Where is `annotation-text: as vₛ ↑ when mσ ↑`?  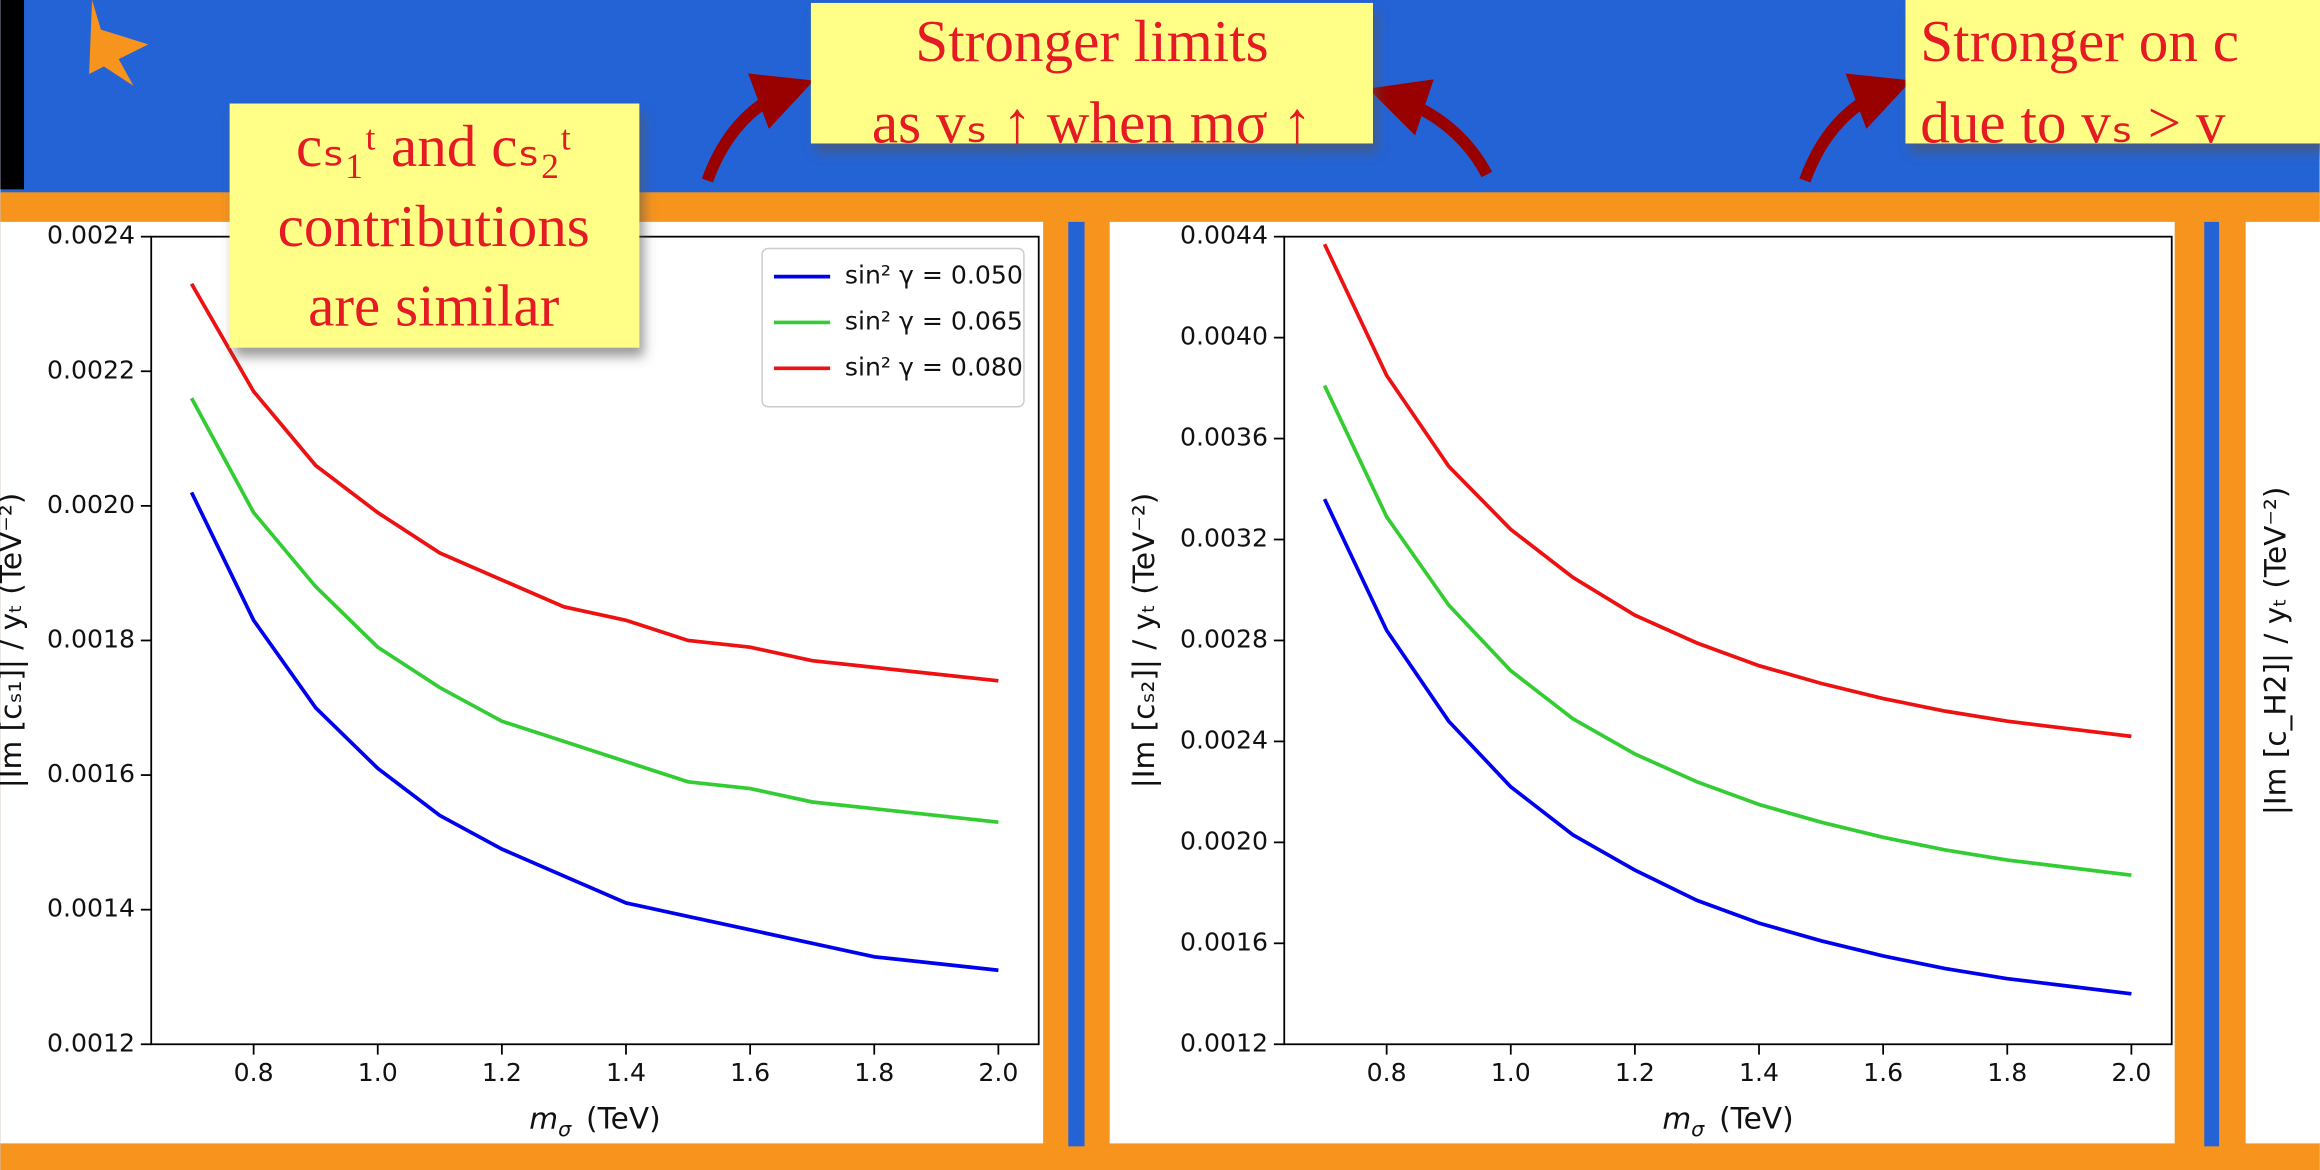
annotation-text: as vₛ ↑ when mσ ↑ is located at coordinates (1092, 122).